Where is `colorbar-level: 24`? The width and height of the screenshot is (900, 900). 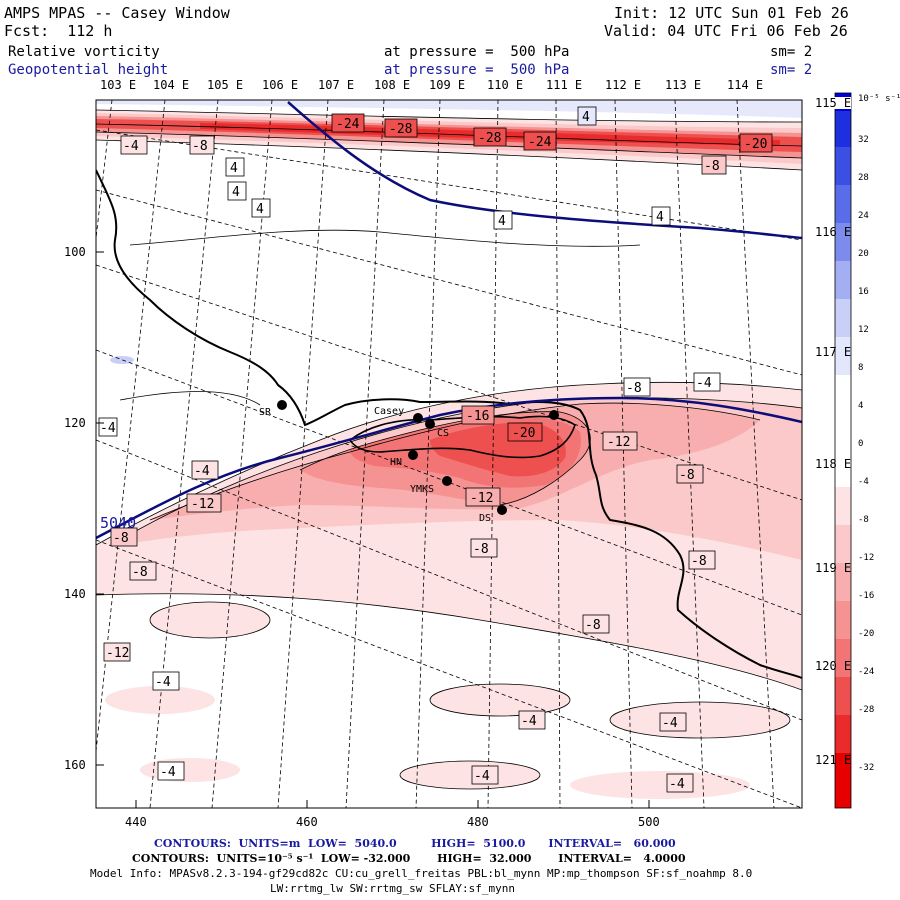 colorbar-level: 24 is located at coordinates (863, 216).